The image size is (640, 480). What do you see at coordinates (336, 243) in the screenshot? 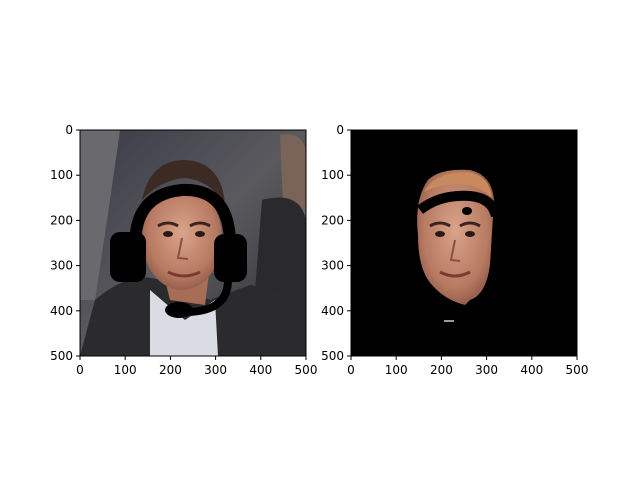
I see `right-y-axis: 0 100 200 300 400 500` at bounding box center [336, 243].